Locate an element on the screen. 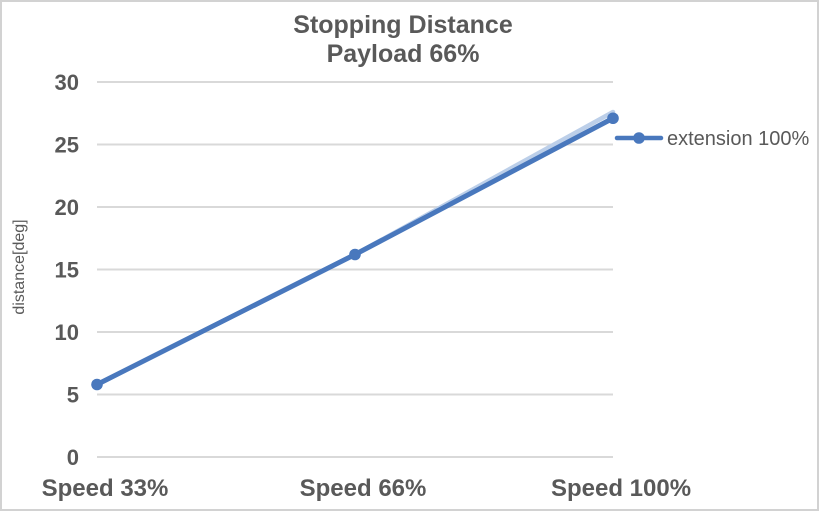 The image size is (819, 511). x-axis-category-labels: Speed 33% Speed 66% Speed 100% is located at coordinates (366, 488).